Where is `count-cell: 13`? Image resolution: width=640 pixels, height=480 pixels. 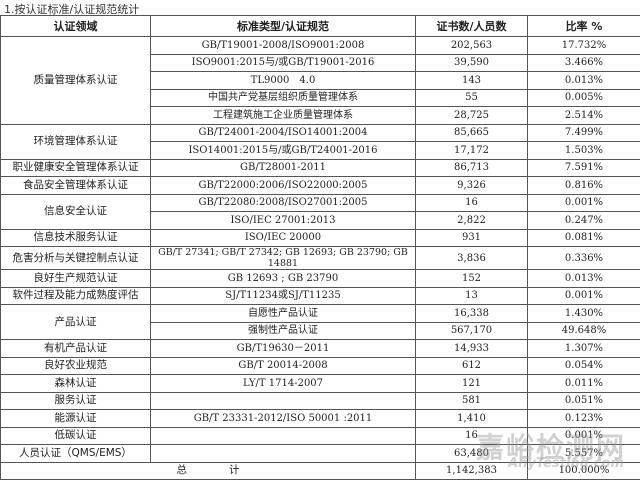 count-cell: 13 is located at coordinates (472, 296).